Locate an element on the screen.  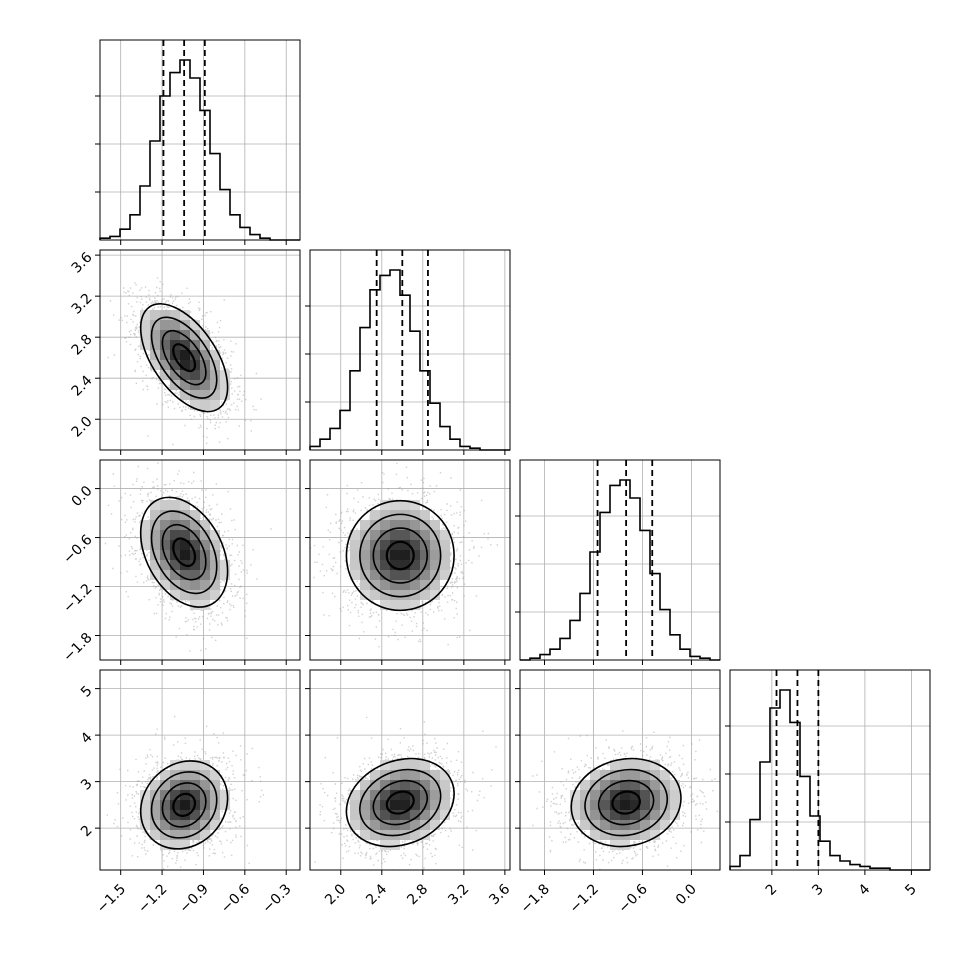
histogram-step is located at coordinates (620, 570).